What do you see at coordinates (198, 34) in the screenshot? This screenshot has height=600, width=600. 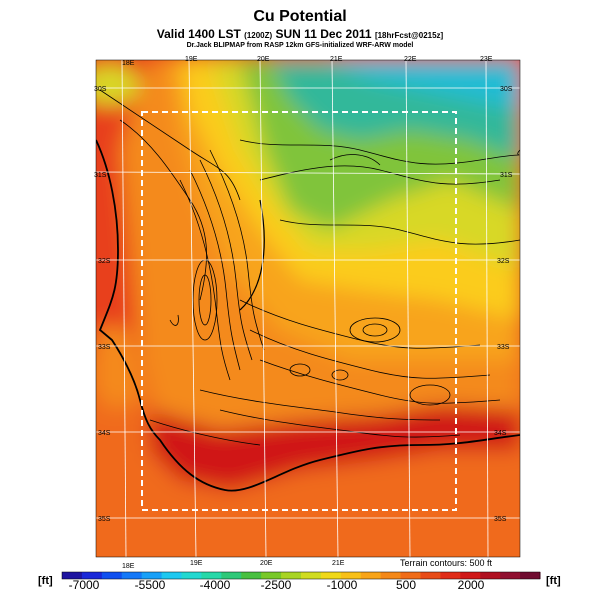 I see `valid-prefix: Valid 1400 LST` at bounding box center [198, 34].